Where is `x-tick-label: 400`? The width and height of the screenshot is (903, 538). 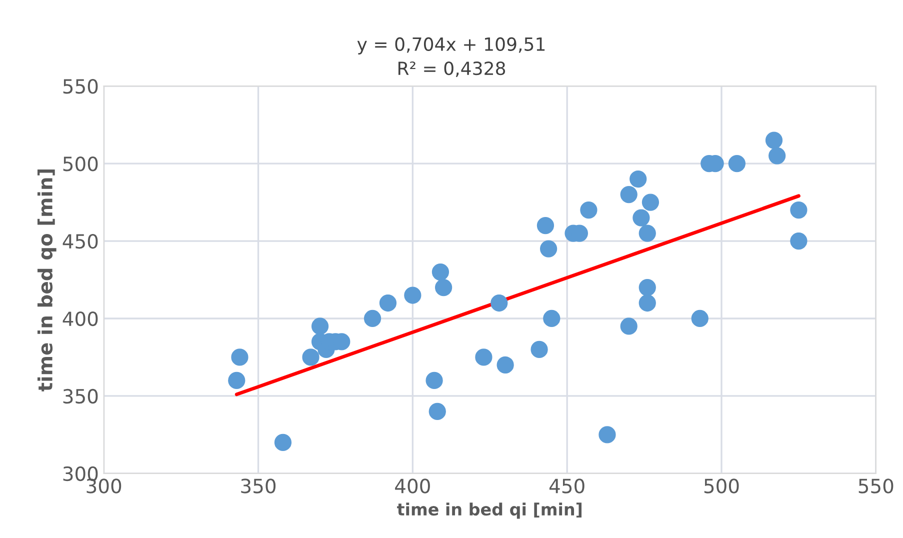
x-tick-label: 400 is located at coordinates (412, 486).